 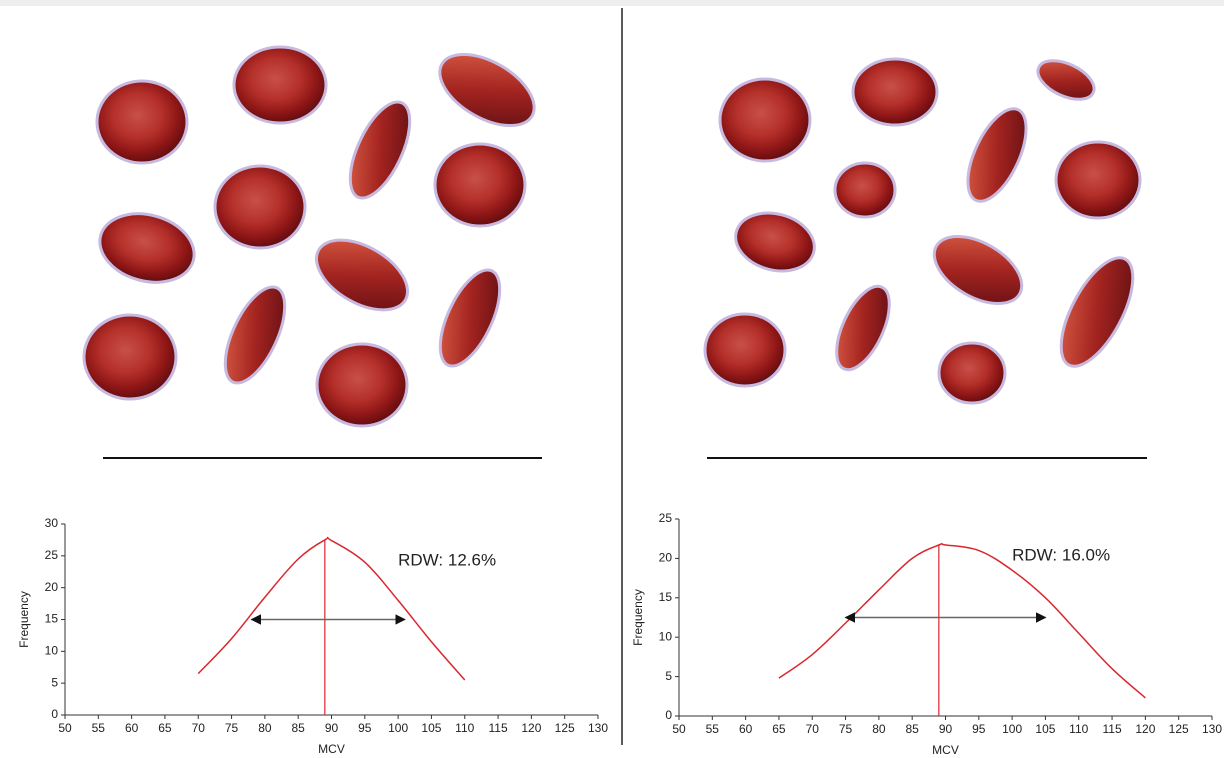 I want to click on rdw-annotation: RDW: 16.0%, so click(x=1061, y=554).